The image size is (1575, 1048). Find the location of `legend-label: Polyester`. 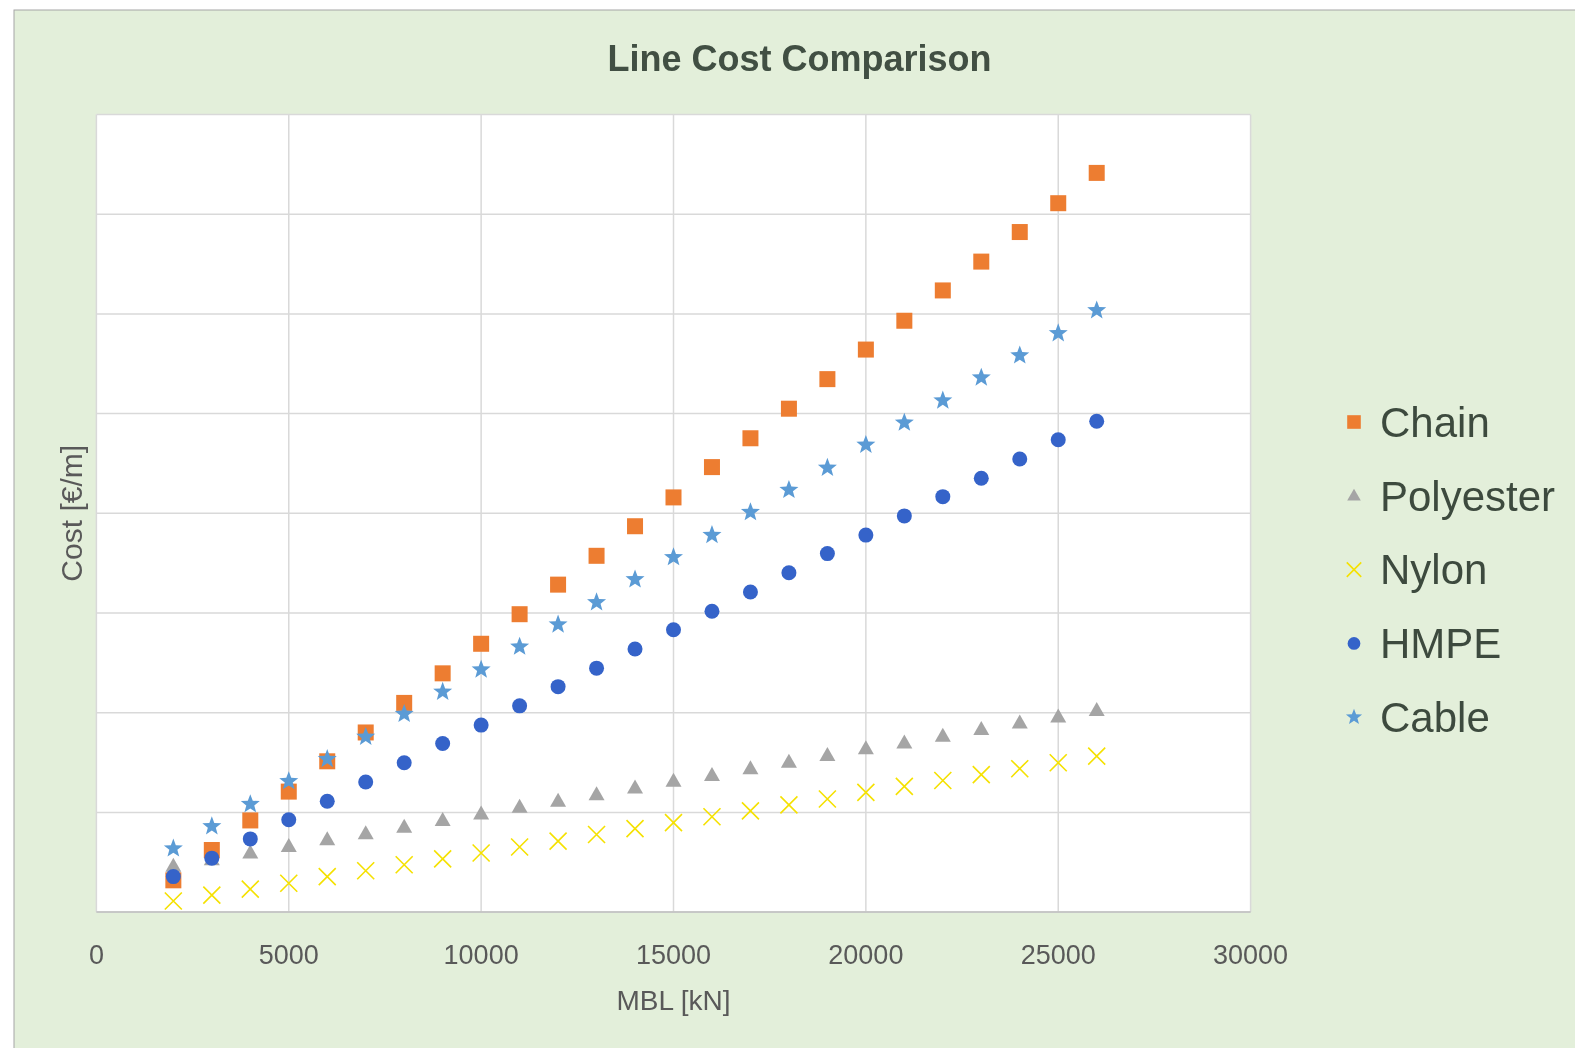

legend-label: Polyester is located at coordinates (1468, 496).